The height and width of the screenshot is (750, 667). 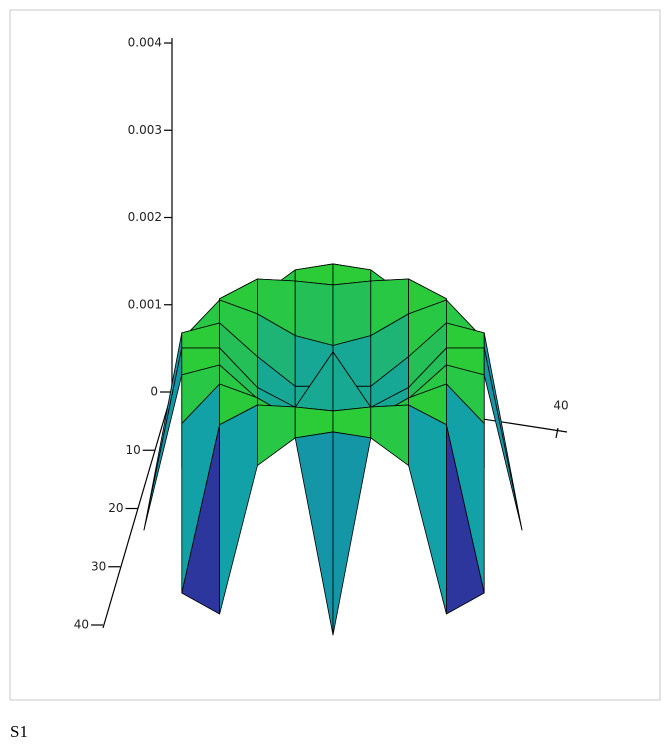 What do you see at coordinates (145, 130) in the screenshot?
I see `z-tick-label: 0.003` at bounding box center [145, 130].